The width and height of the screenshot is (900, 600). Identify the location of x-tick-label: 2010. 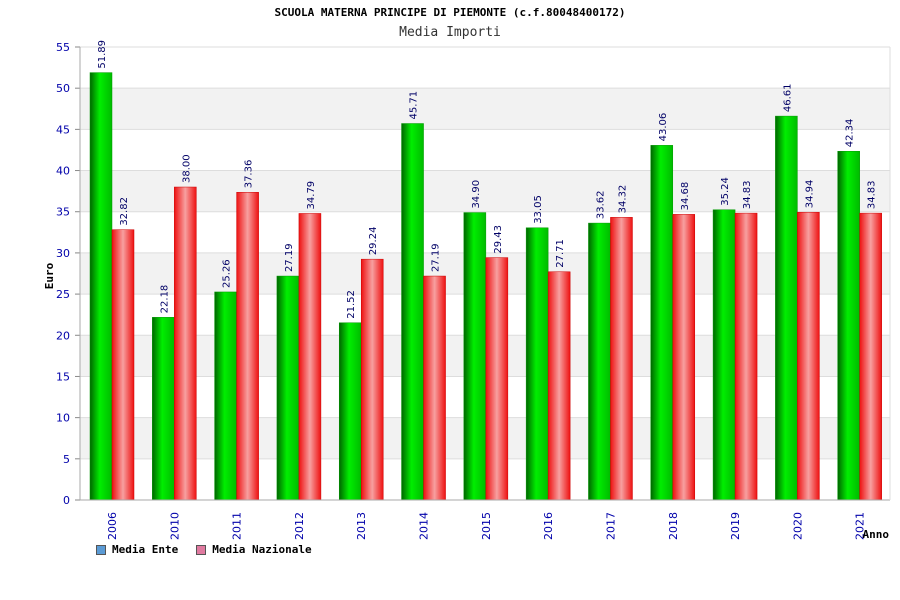
(174, 526).